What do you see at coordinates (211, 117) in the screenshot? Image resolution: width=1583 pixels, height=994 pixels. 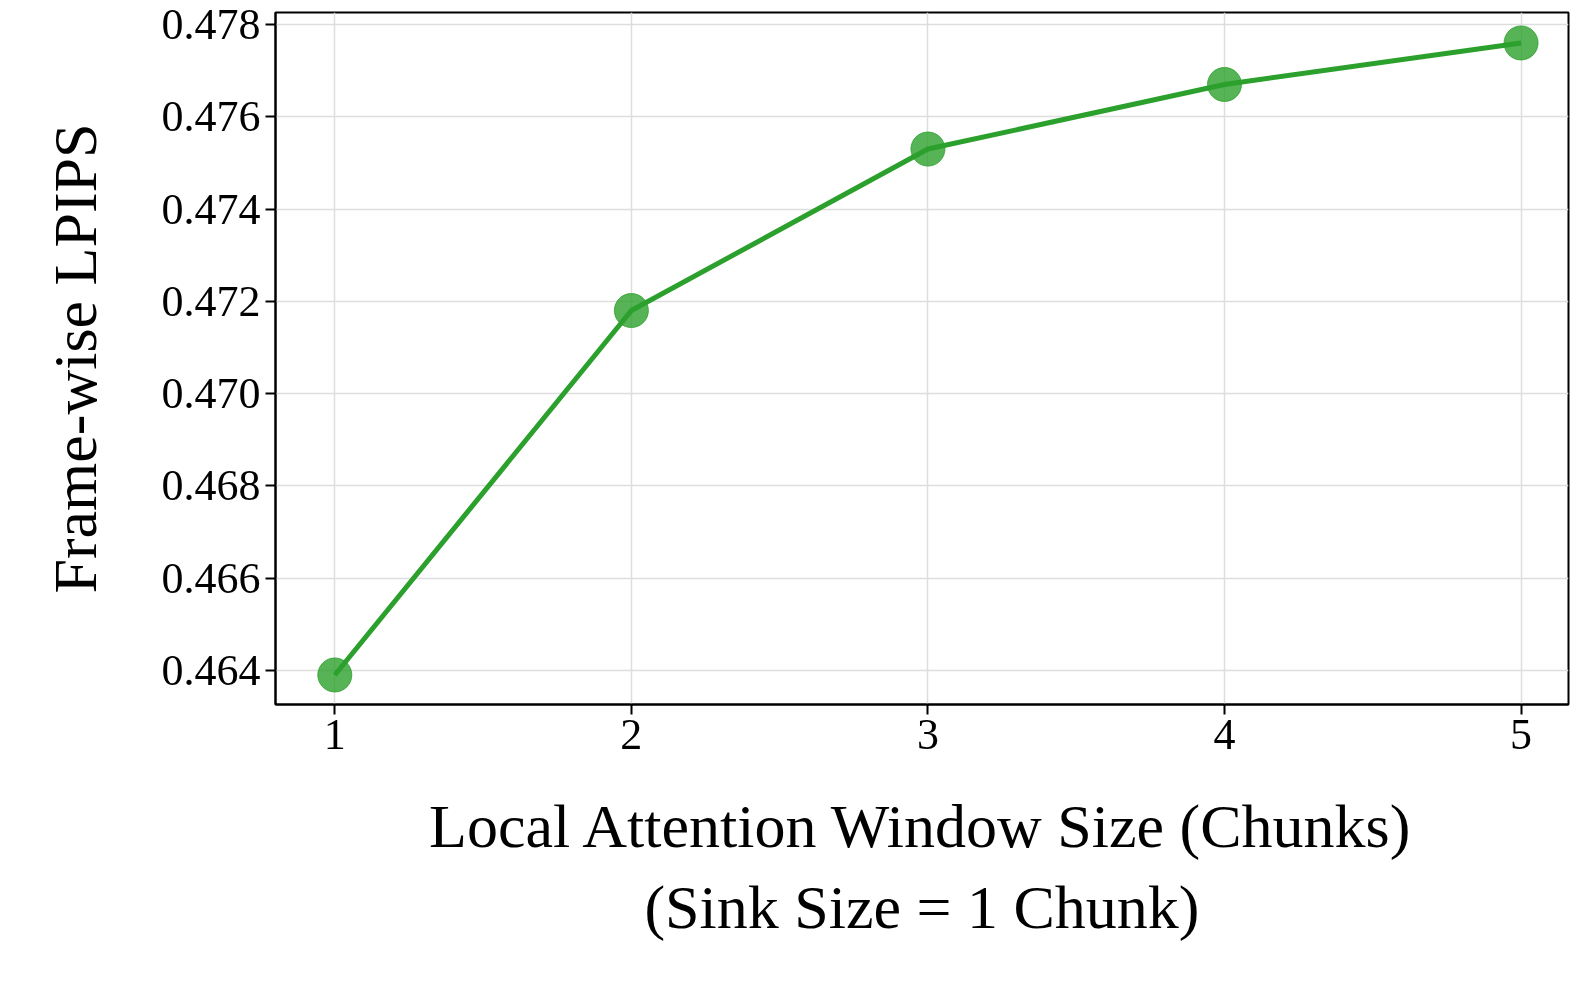 I see `y-tick-label: 0.476` at bounding box center [211, 117].